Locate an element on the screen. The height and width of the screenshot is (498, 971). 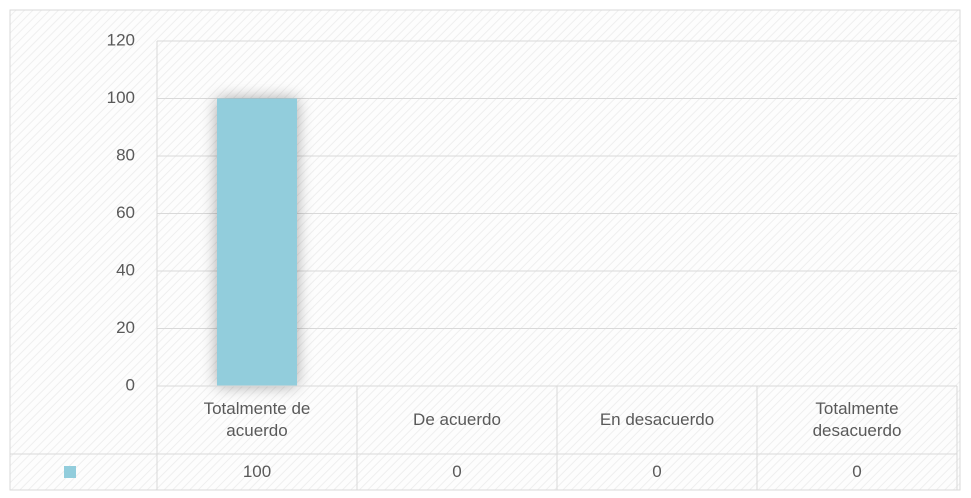
category-label-box: En desacuerdo is located at coordinates (657, 420).